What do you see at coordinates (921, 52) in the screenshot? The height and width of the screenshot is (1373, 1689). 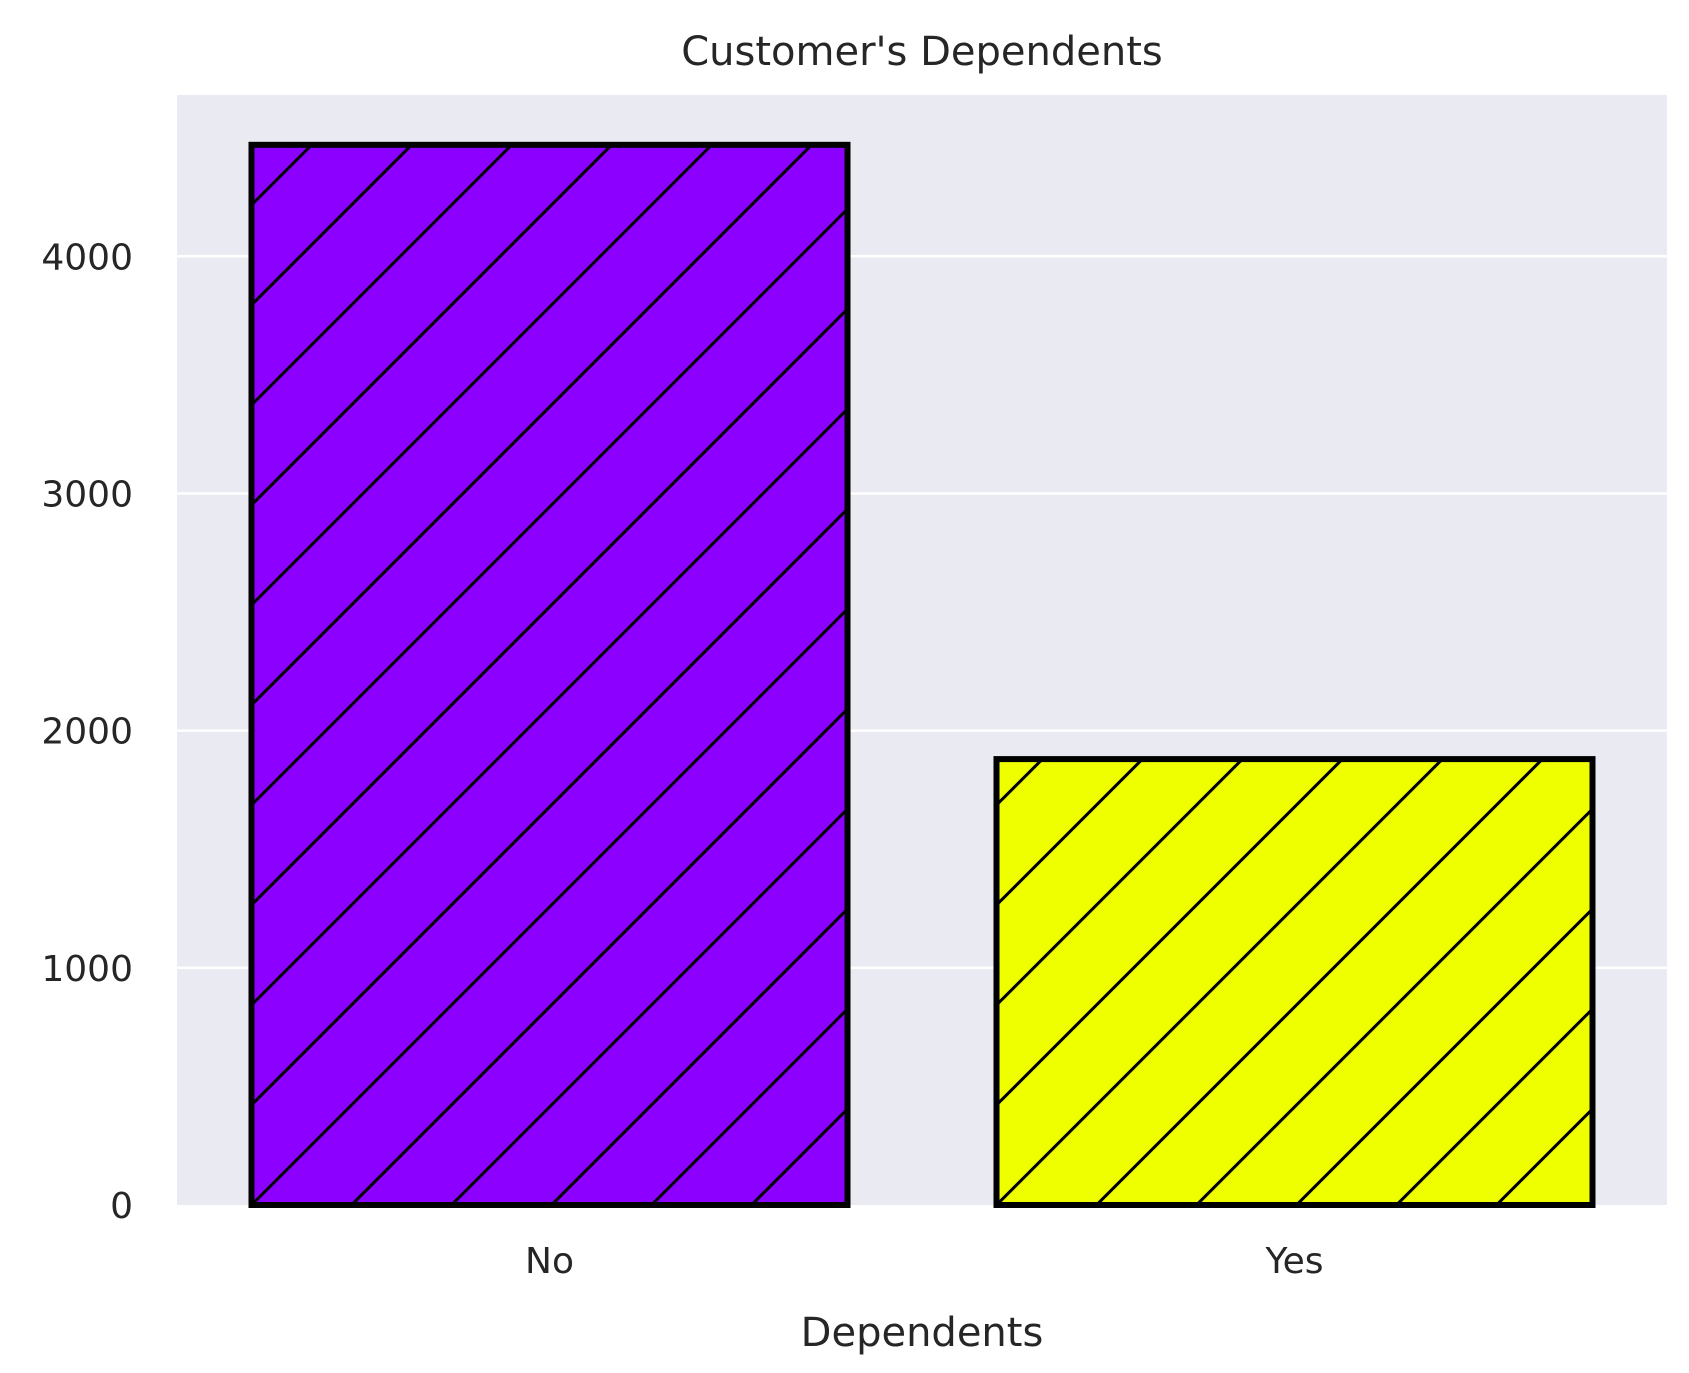 I see `chart-title: Customer's Dependents` at bounding box center [921, 52].